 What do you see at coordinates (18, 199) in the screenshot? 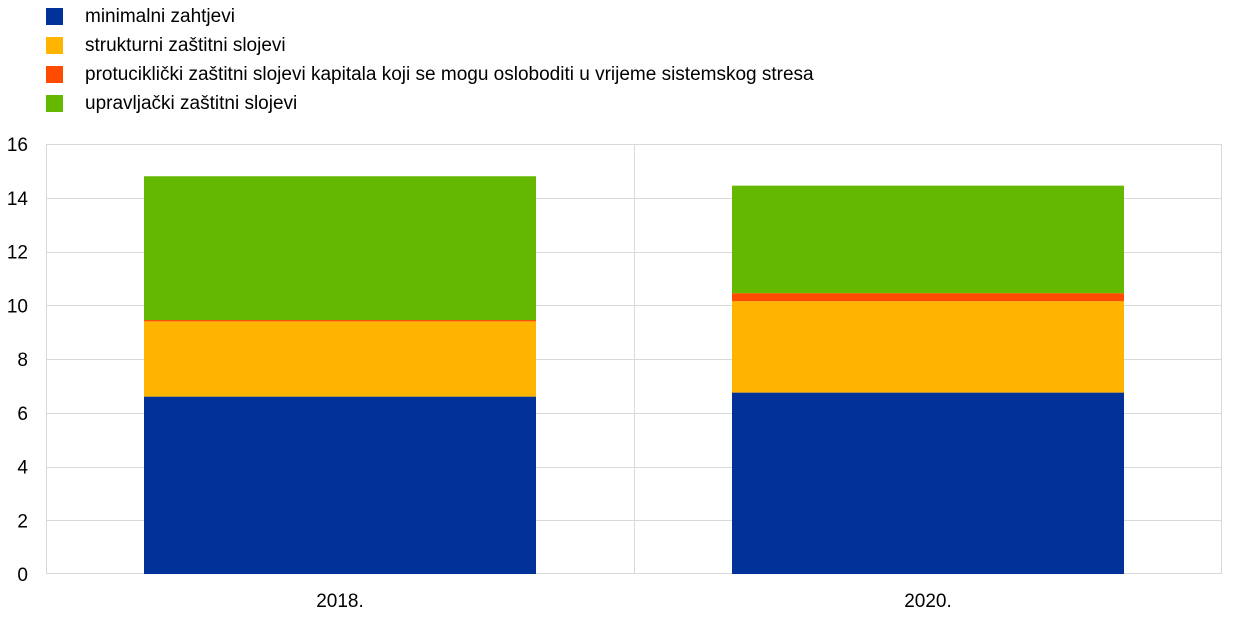
I see `y-tick-label: 14` at bounding box center [18, 199].